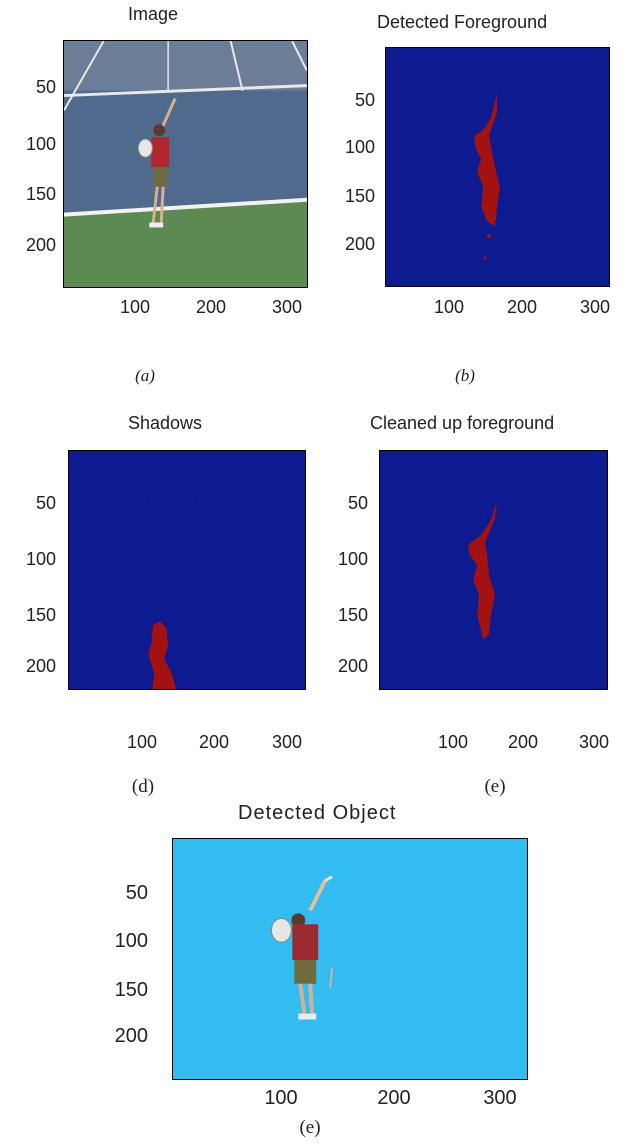 This screenshot has height=1144, width=630. Describe the element at coordinates (449, 307) in the screenshot. I see `panel-b-xtick: 100` at that location.